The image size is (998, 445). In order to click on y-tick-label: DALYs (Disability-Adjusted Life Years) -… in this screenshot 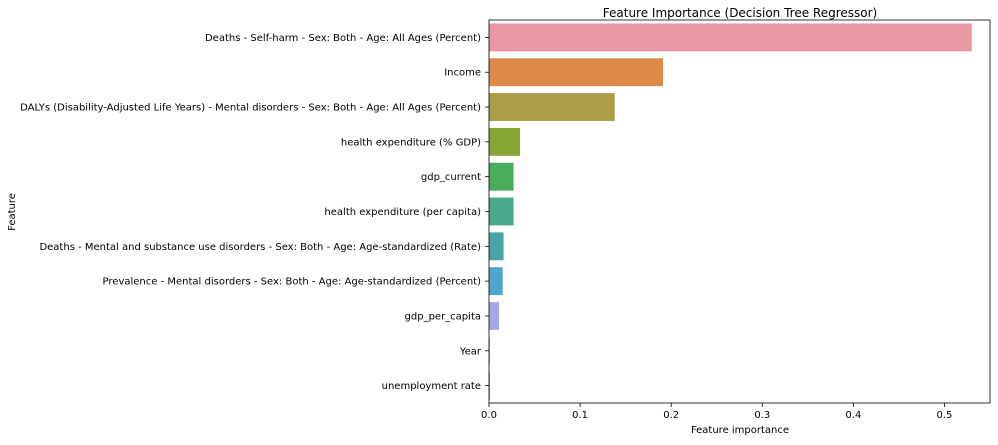, I will do `click(250, 108)`.